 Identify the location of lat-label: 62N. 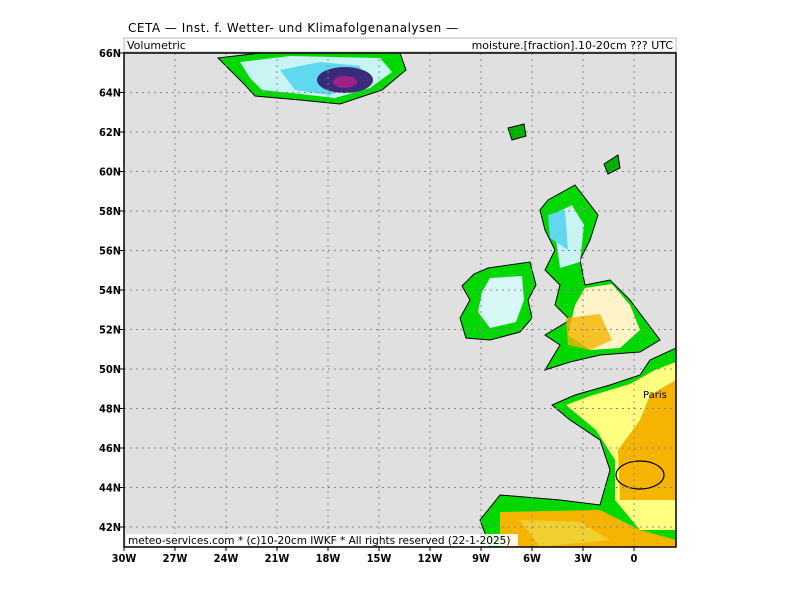
(110, 132).